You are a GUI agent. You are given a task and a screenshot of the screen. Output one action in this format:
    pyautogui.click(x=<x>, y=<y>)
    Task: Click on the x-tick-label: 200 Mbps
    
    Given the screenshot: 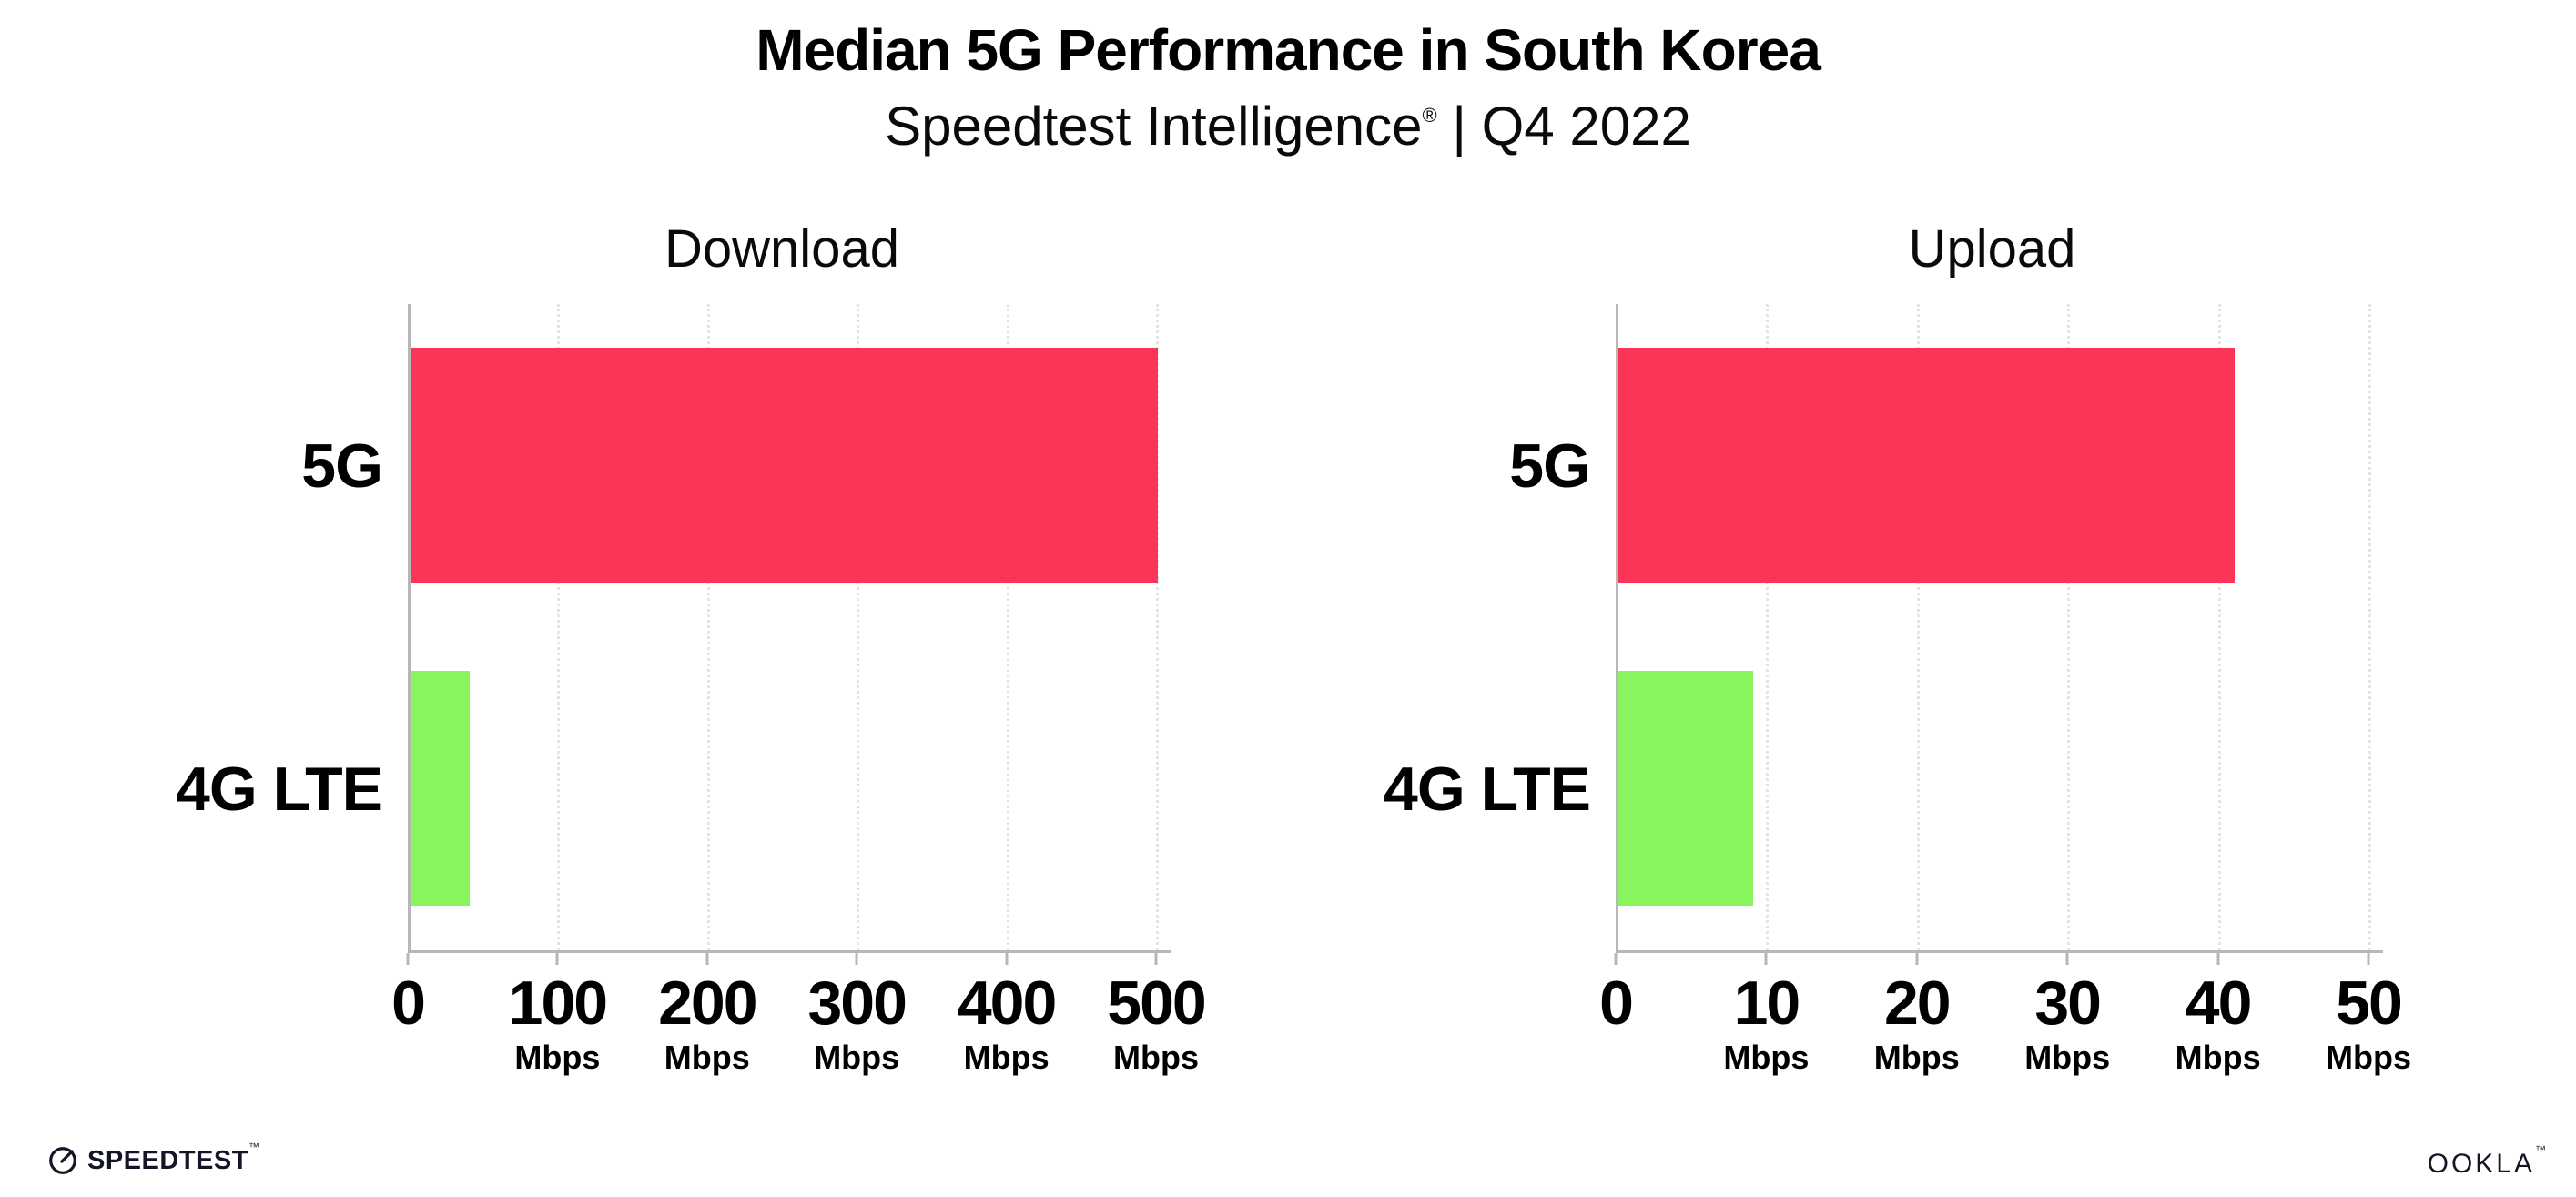 What is the action you would take?
    pyautogui.click(x=707, y=1023)
    